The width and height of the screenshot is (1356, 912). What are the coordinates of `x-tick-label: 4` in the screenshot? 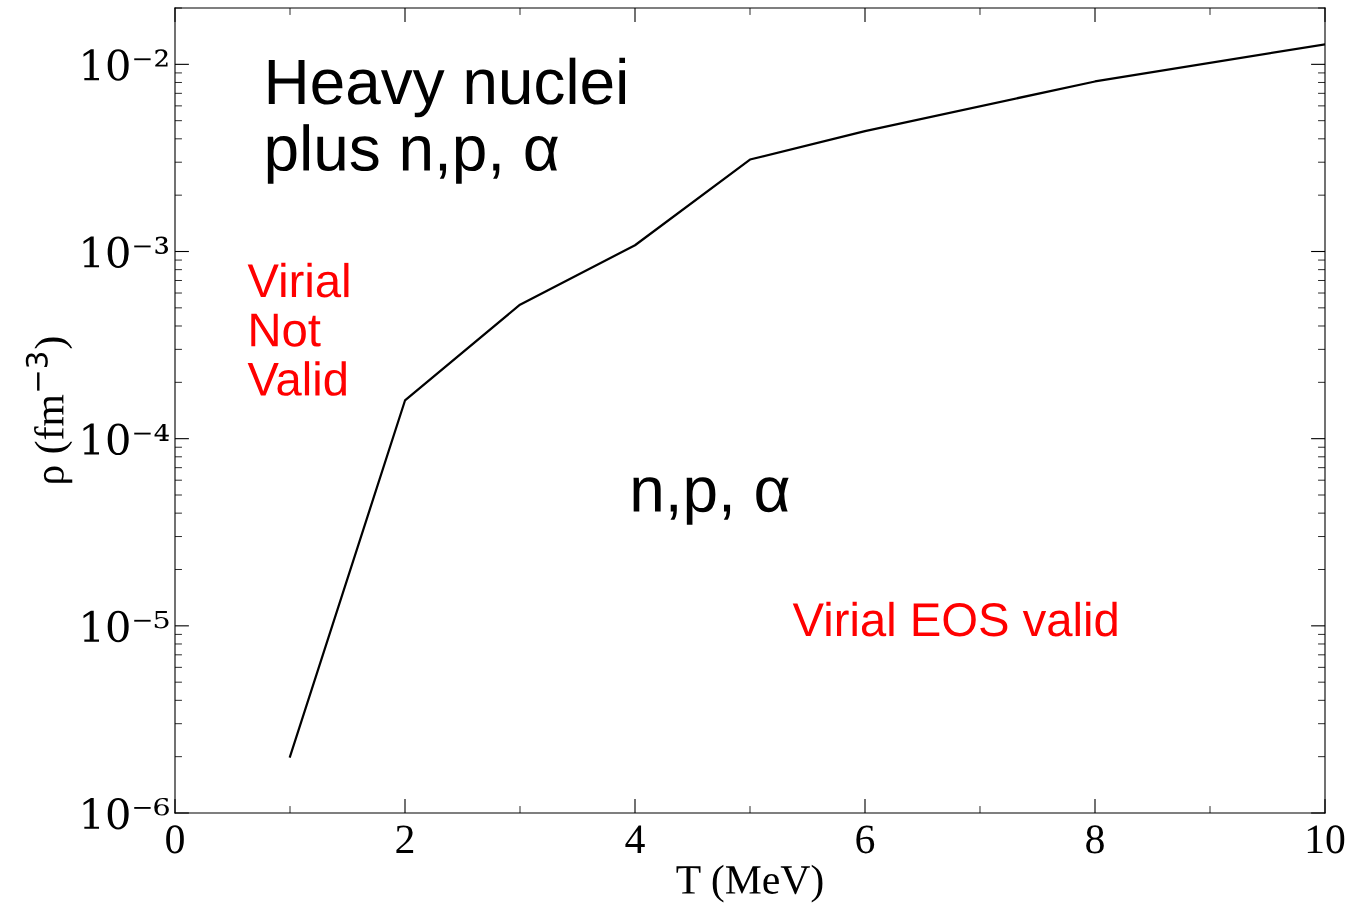 It's located at (635, 839).